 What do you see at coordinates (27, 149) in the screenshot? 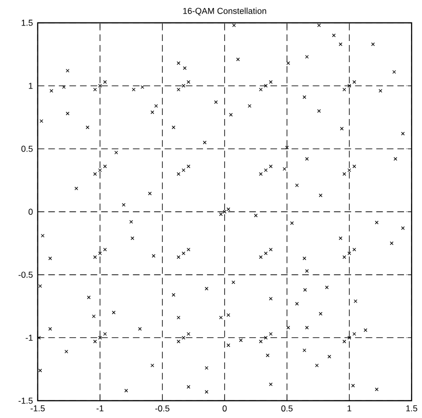
I see `y-tick-label: 0.5` at bounding box center [27, 149].